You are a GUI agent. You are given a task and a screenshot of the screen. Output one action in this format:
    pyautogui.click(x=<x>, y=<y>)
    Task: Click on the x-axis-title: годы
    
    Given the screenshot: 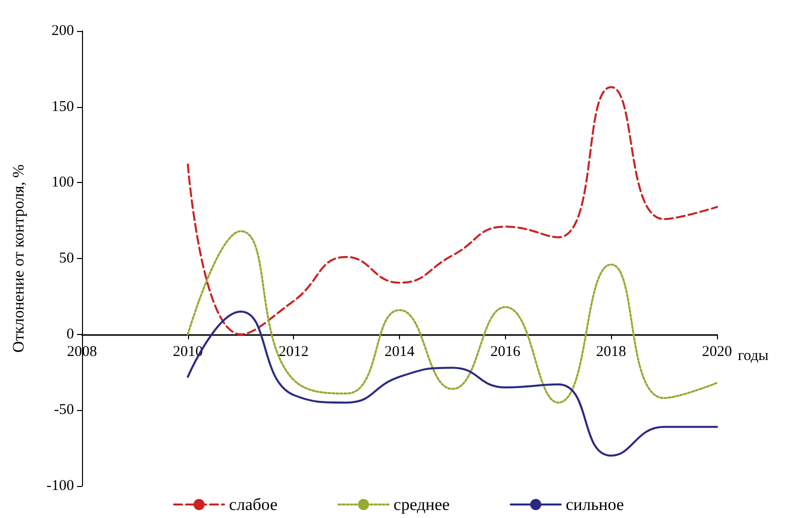 What is the action you would take?
    pyautogui.click(x=753, y=356)
    